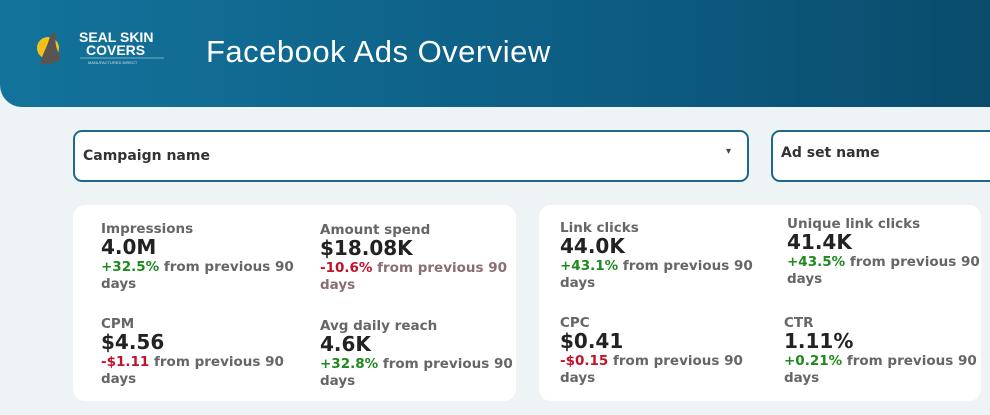  What do you see at coordinates (813, 361) in the screenshot?
I see `metric-change: +0.21%` at bounding box center [813, 361].